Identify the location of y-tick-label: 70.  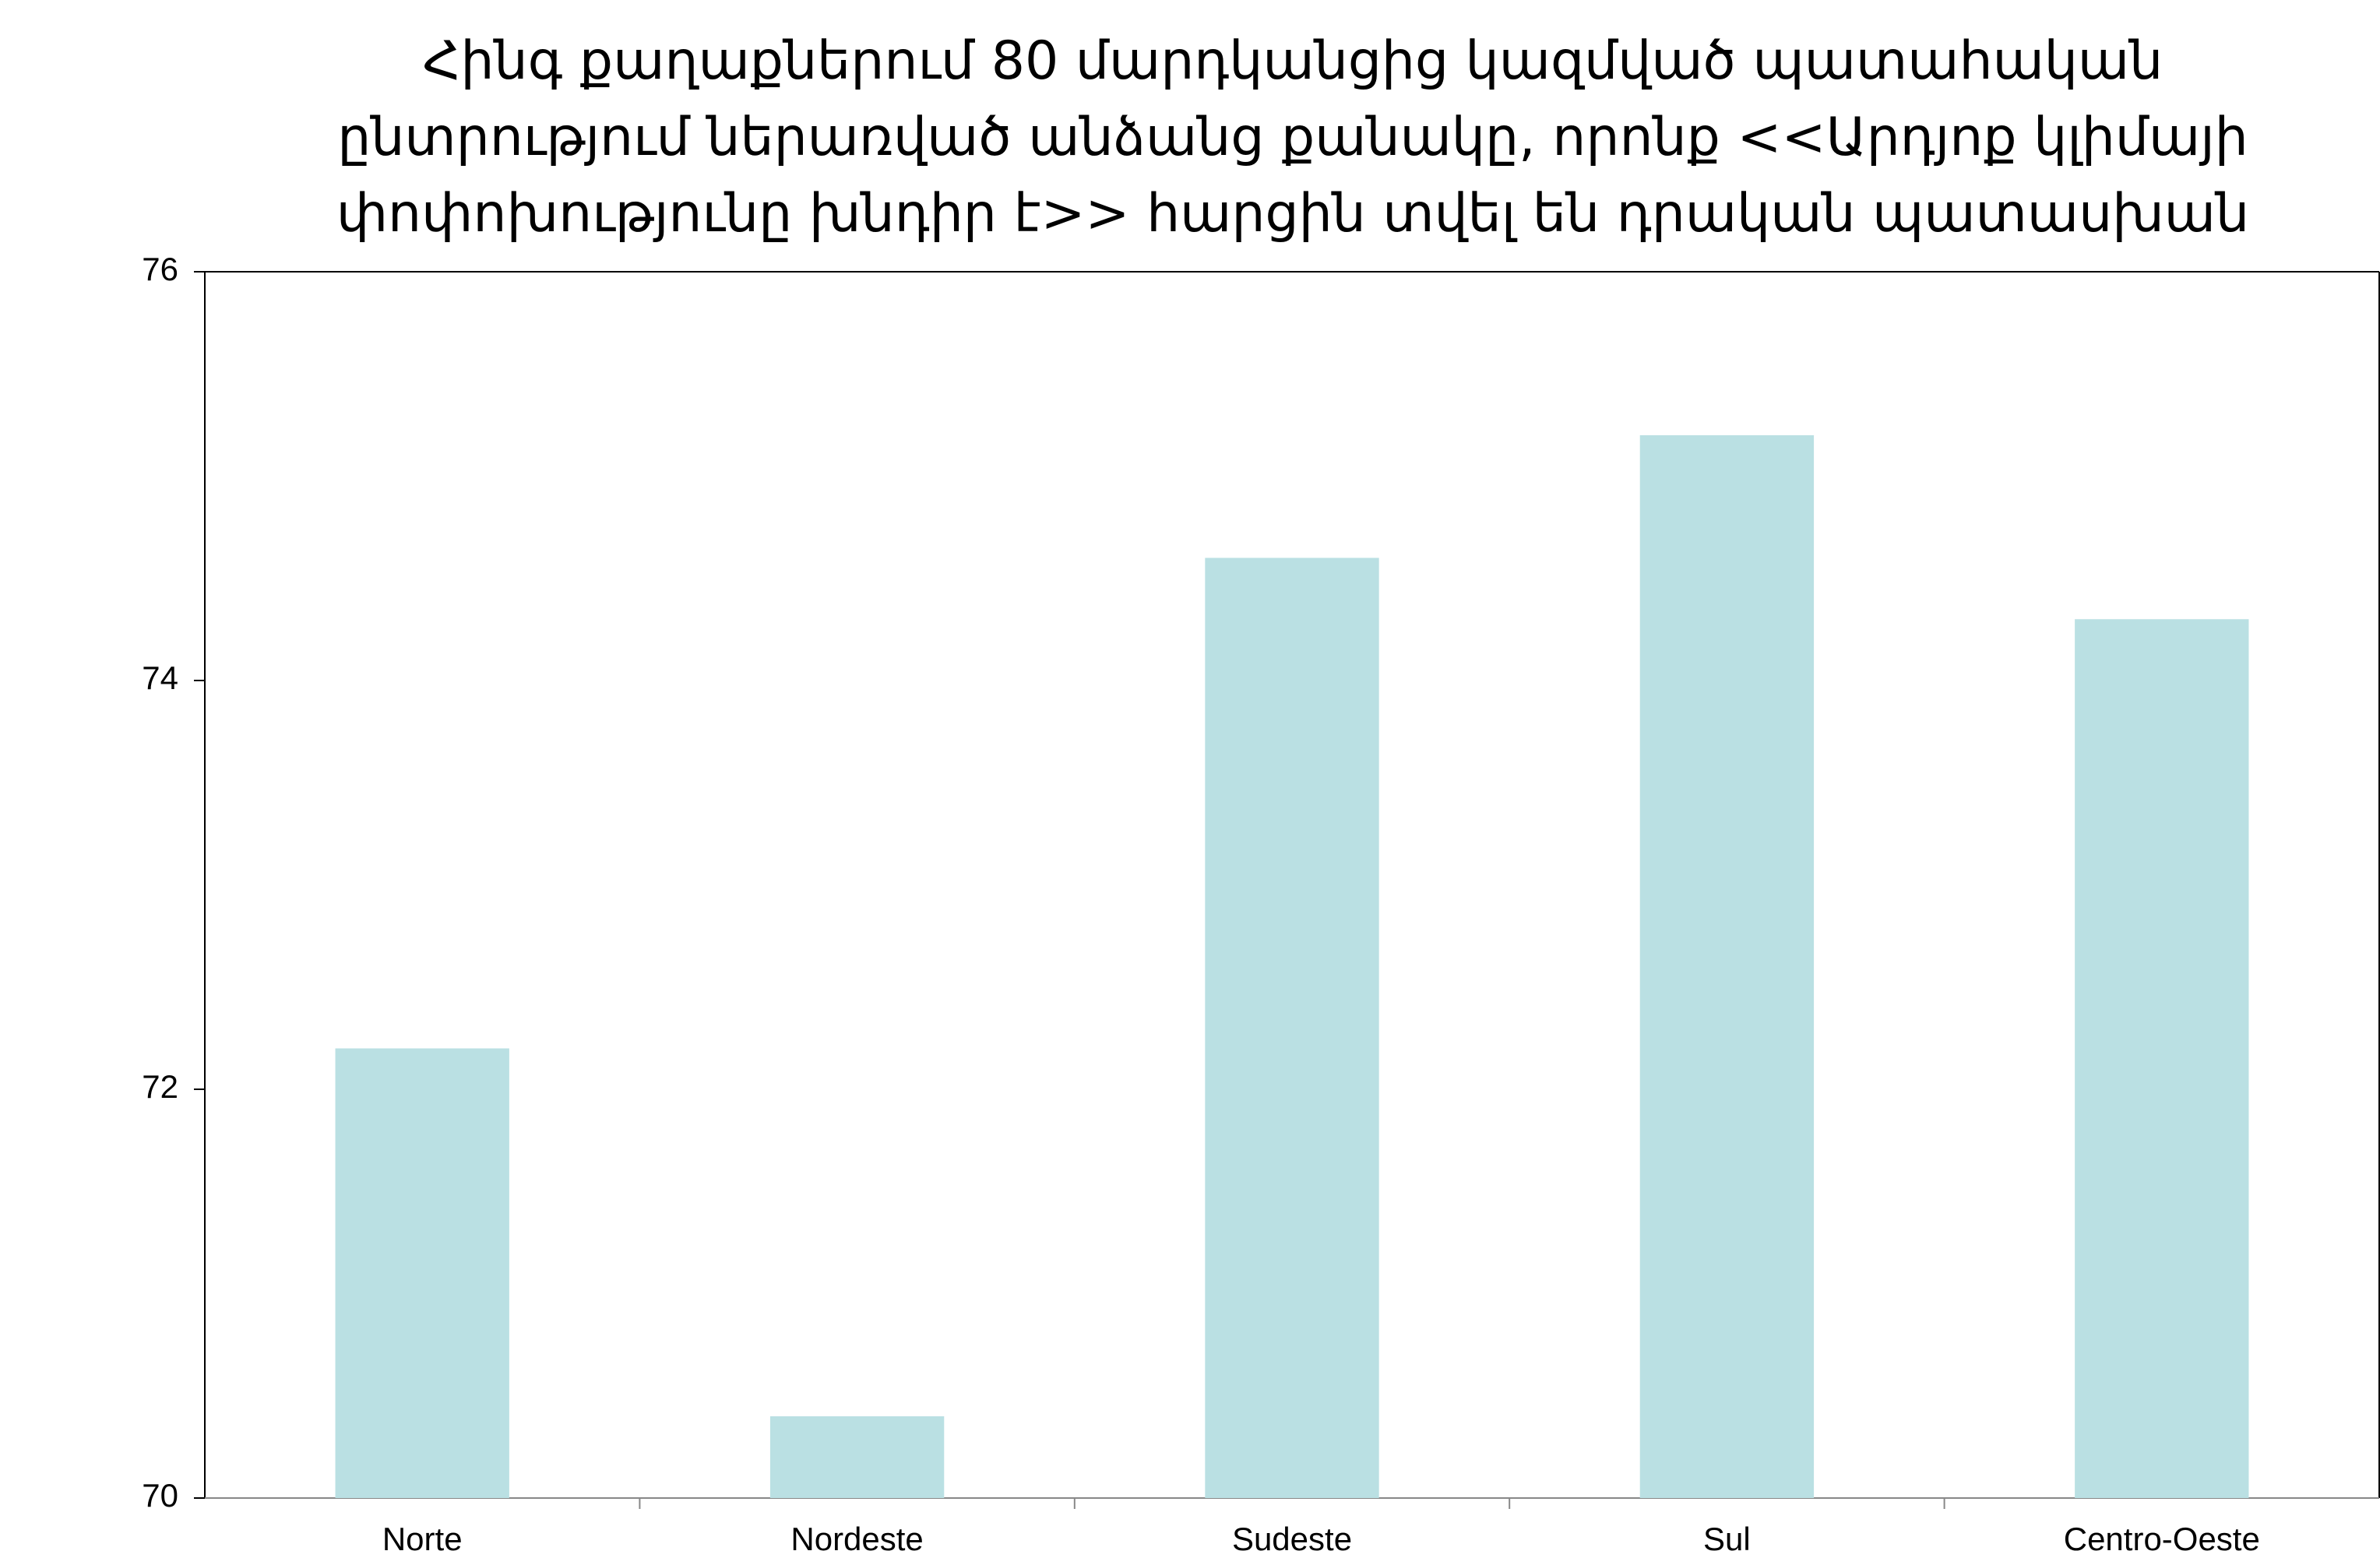
(160, 1495).